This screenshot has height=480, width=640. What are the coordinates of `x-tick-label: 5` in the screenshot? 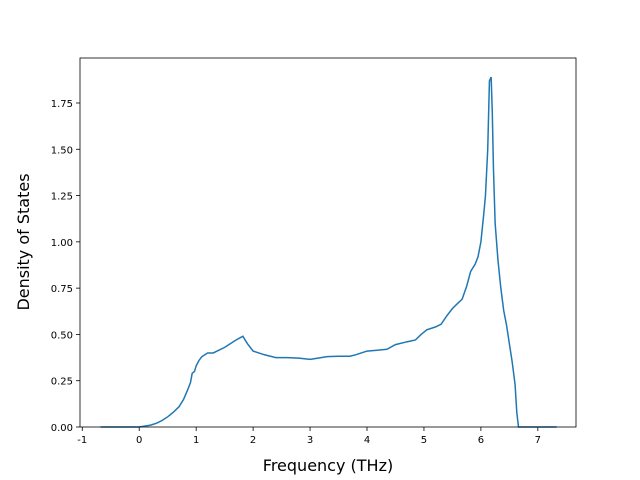 It's located at (424, 440).